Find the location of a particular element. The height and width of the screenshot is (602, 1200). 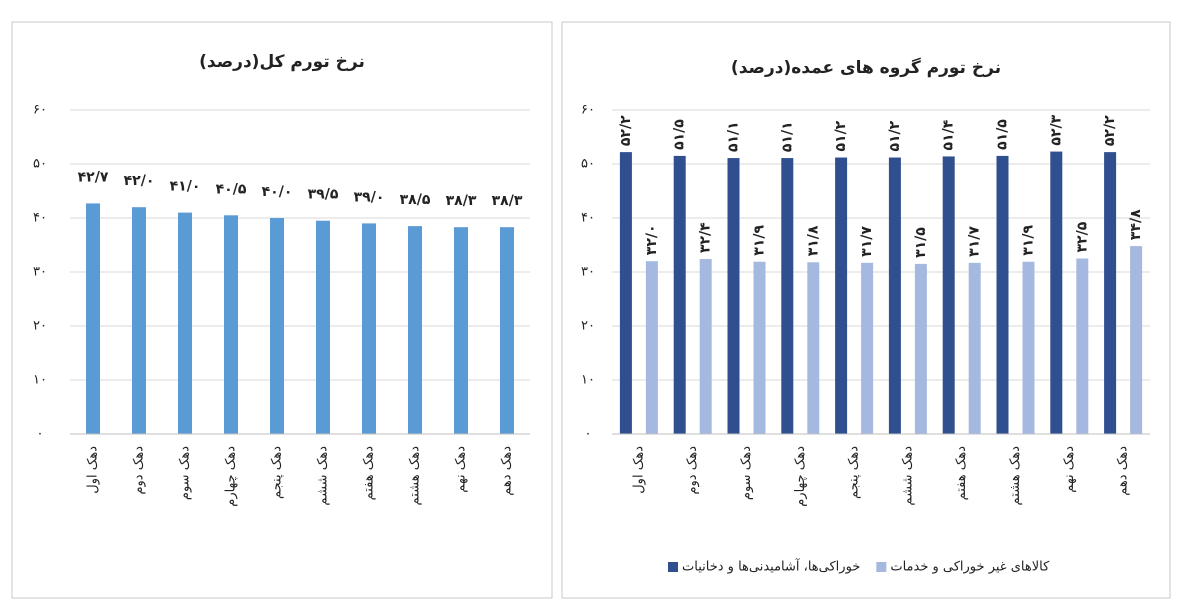

value-label: ۳۴/۸ is located at coordinates (1136, 224).